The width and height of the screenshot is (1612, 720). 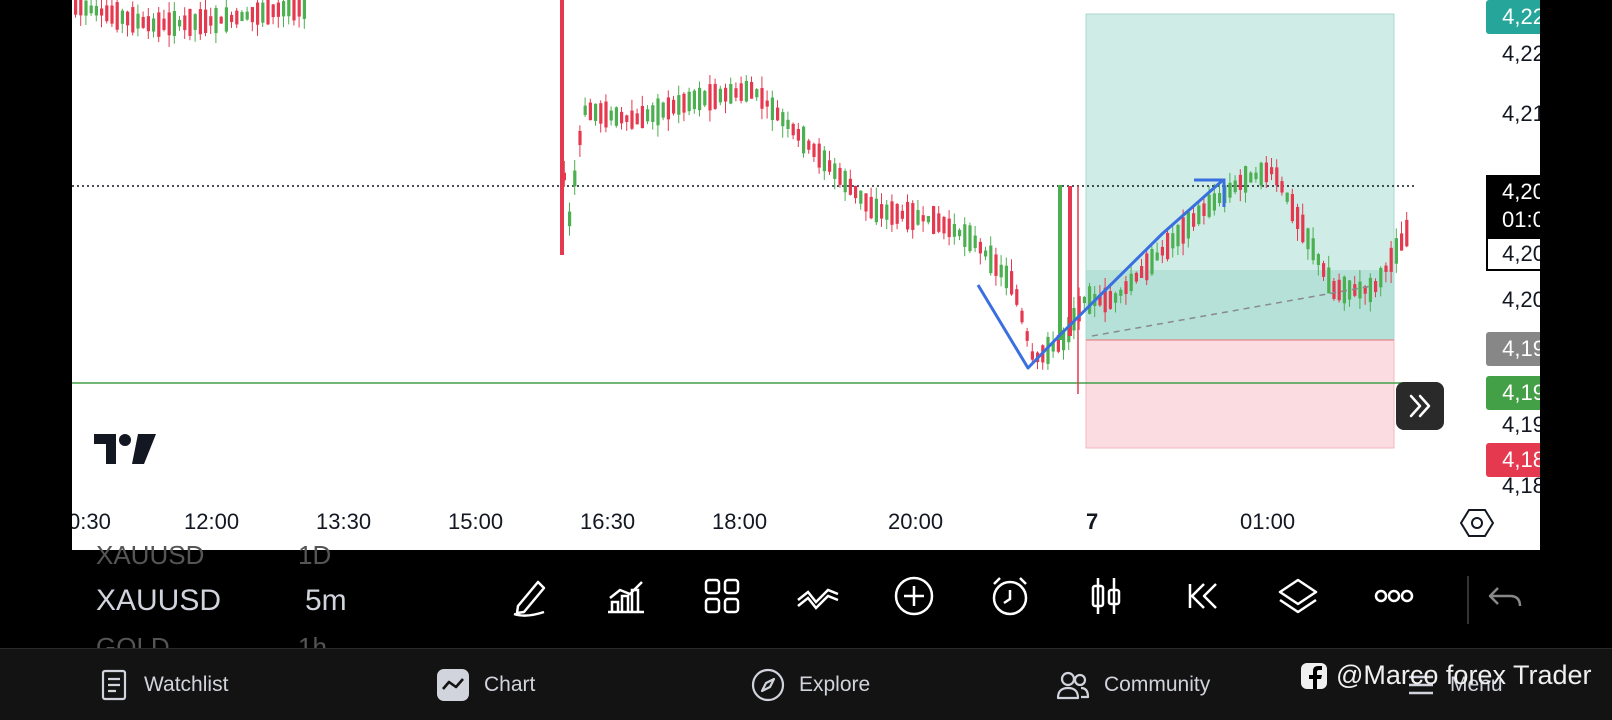 What do you see at coordinates (1314, 675) in the screenshot?
I see `facebook-icon` at bounding box center [1314, 675].